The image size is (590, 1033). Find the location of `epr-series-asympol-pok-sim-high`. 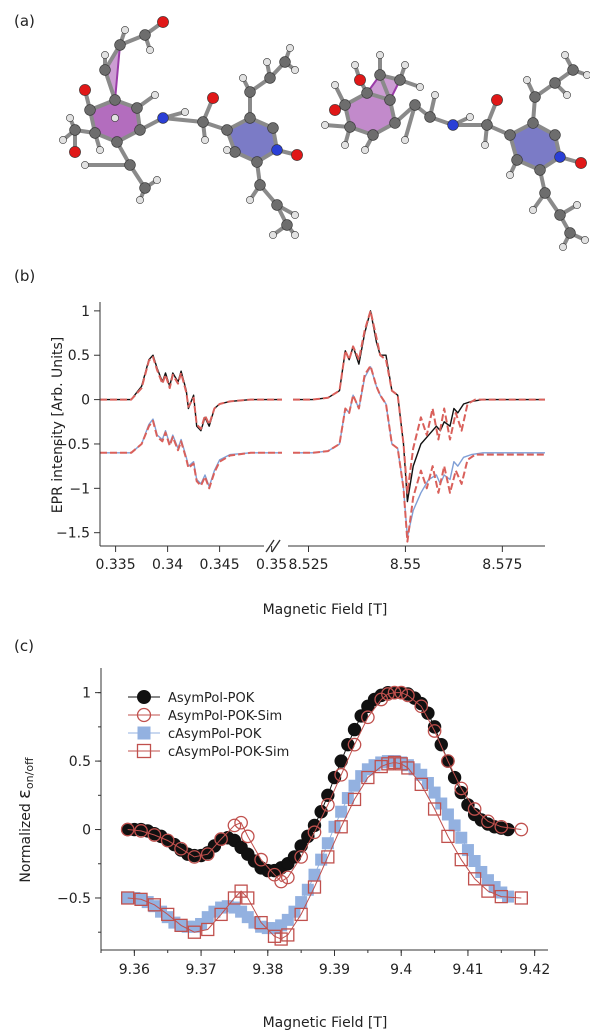

epr-series-asympol-pok-sim-high is located at coordinates (419, 401).